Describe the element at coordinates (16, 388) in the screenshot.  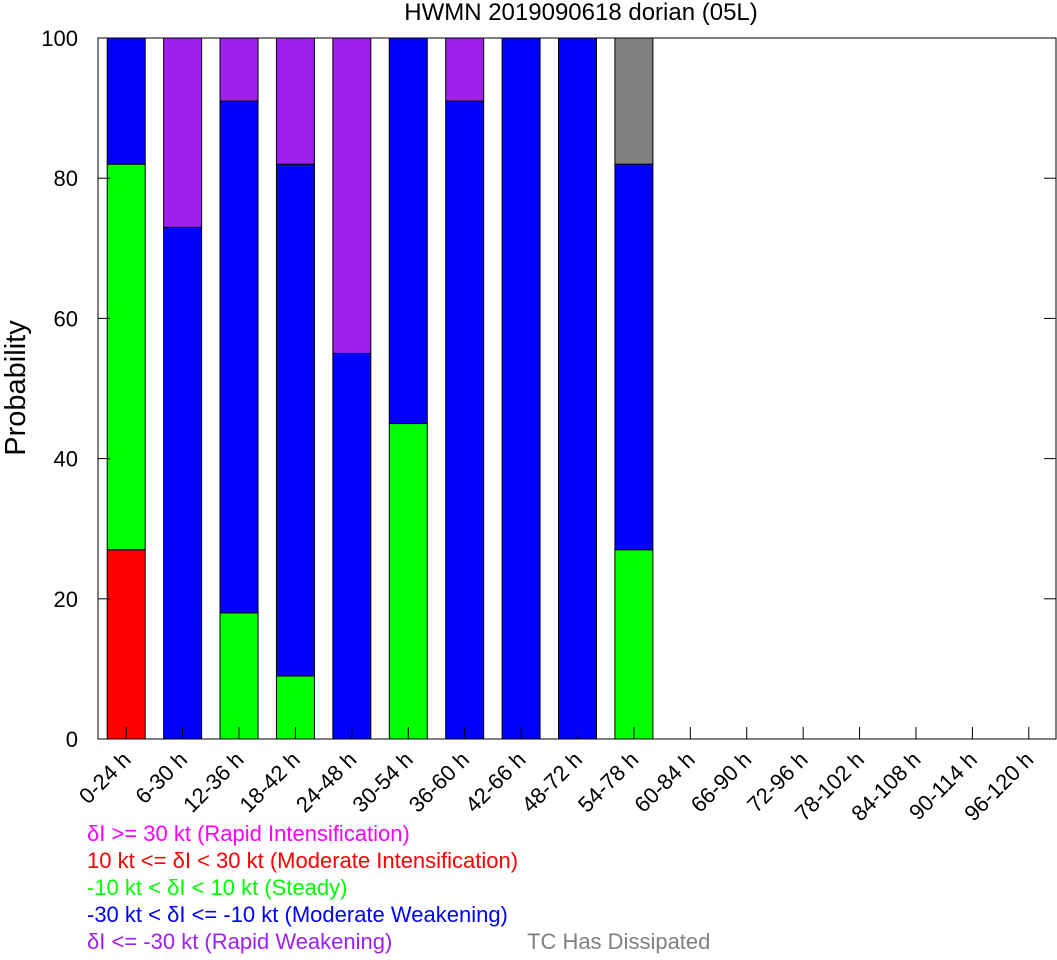
I see `y-axis-label: Probability` at that location.